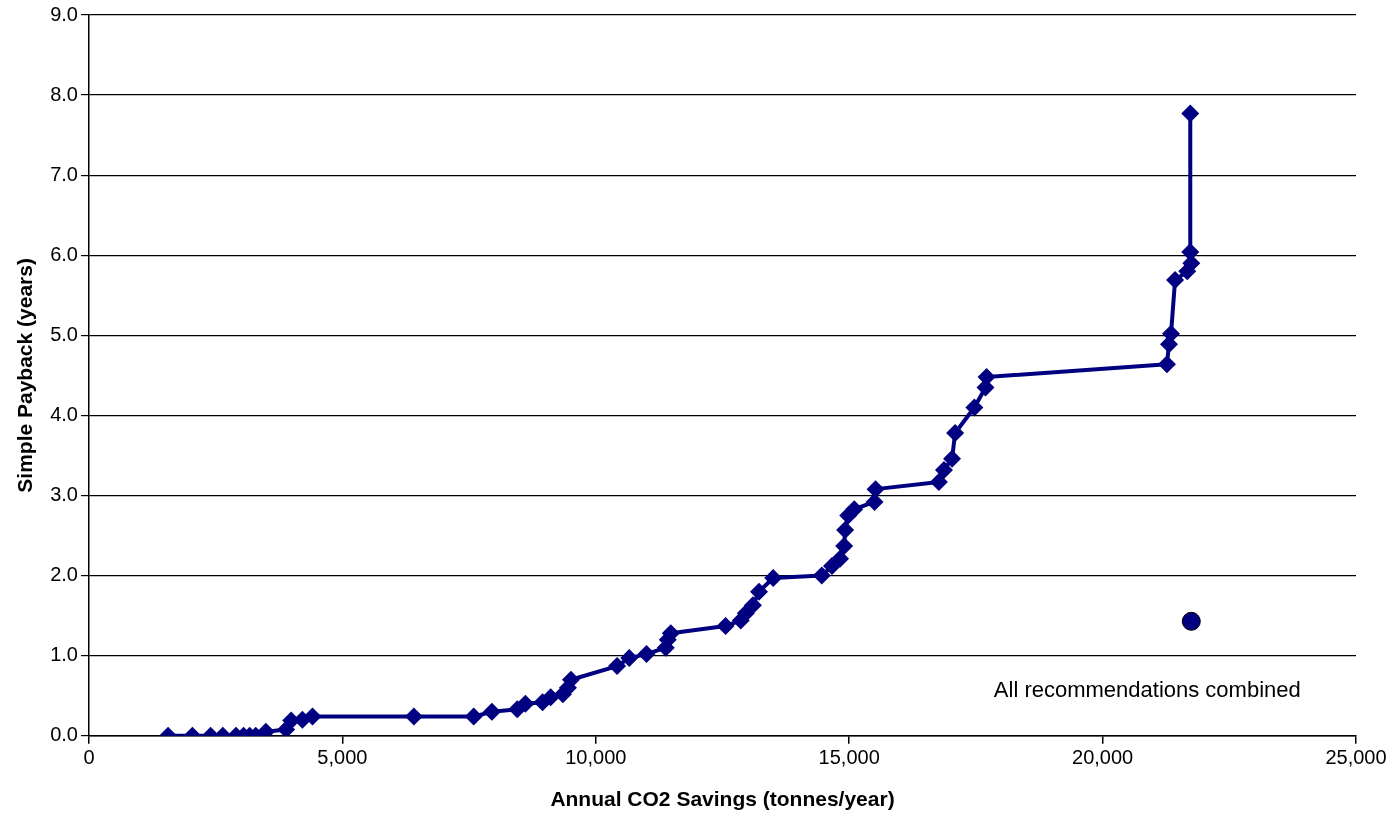 This screenshot has width=1399, height=827. What do you see at coordinates (1147, 690) in the screenshot?
I see `annotation: All recommendations combined` at bounding box center [1147, 690].